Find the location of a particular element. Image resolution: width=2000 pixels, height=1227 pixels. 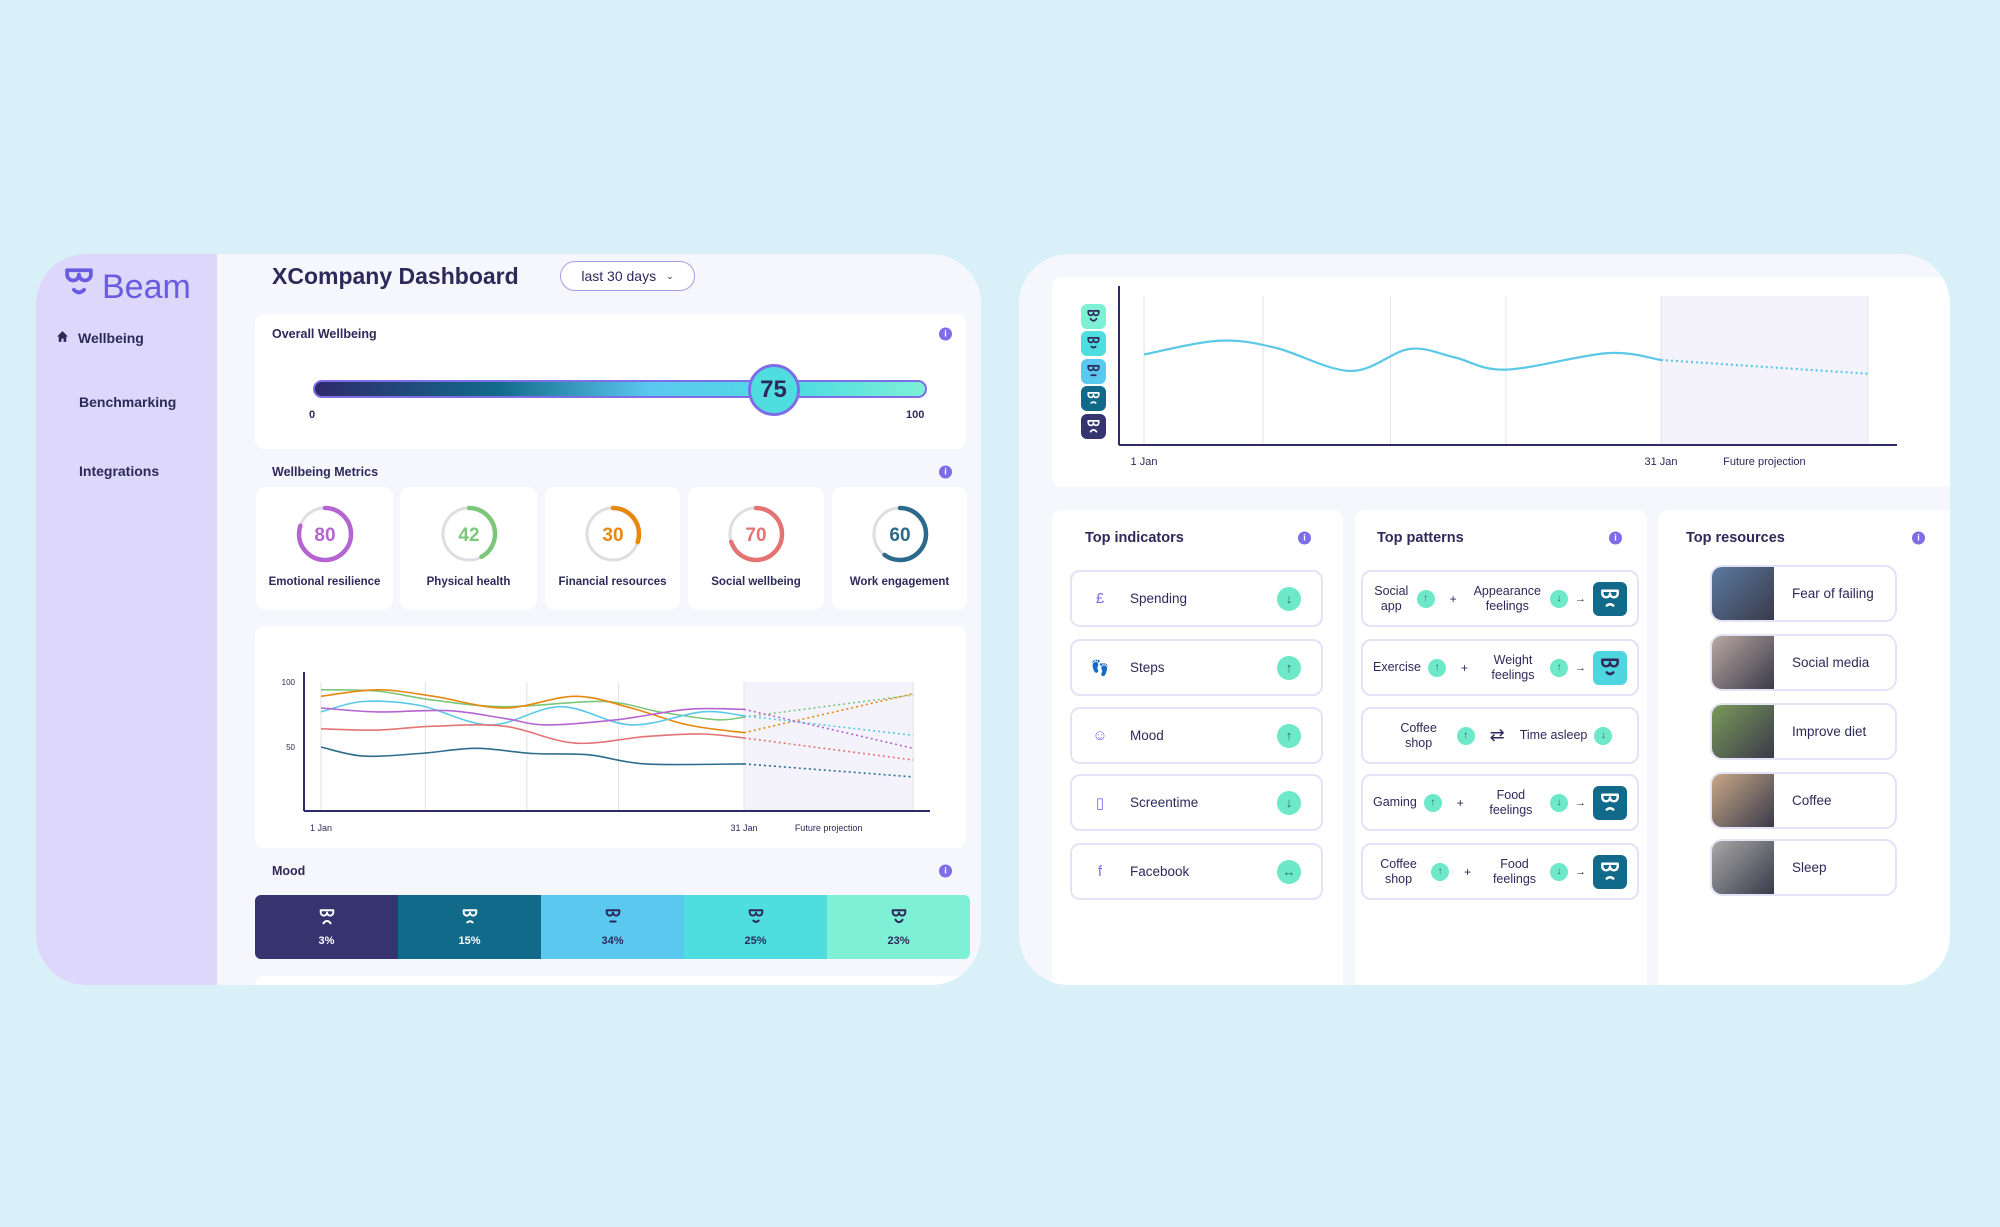

projection-region is located at coordinates (1764, 370).